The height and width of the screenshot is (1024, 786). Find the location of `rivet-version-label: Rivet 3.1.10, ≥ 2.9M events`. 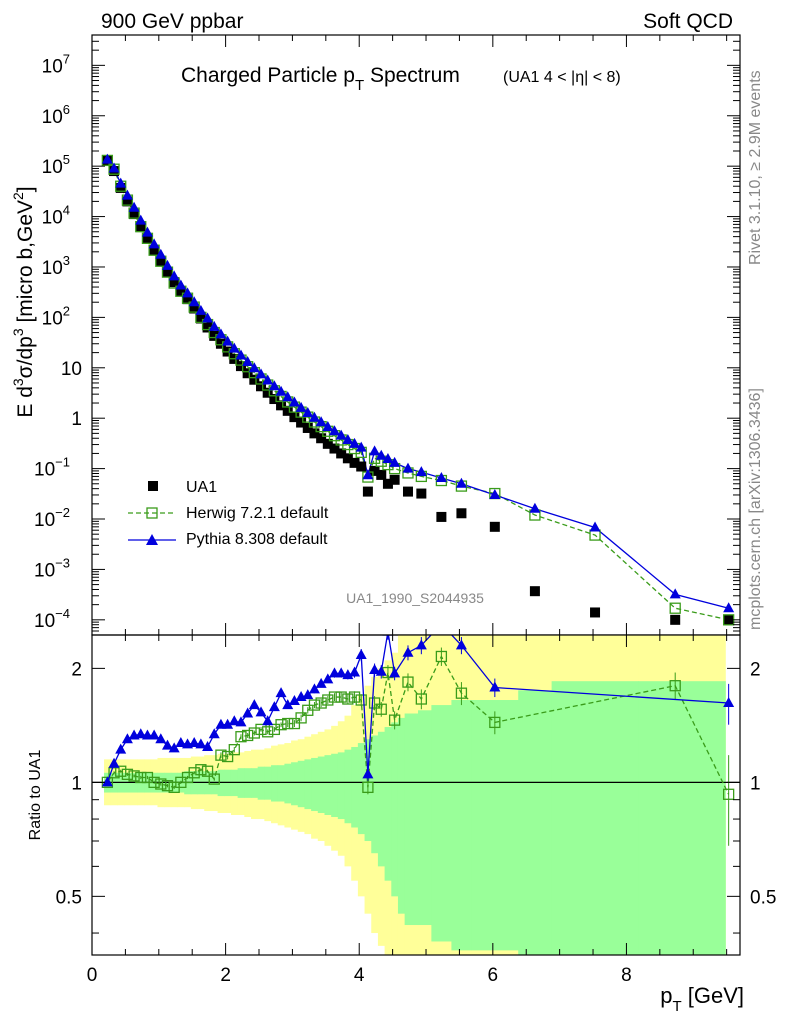

rivet-version-label: Rivet 3.1.10, ≥ 2.9M events is located at coordinates (755, 167).